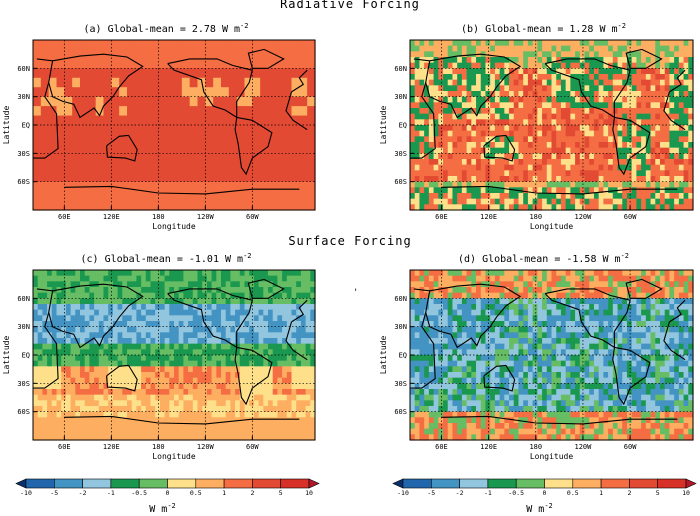 This screenshot has height=516, width=700. What do you see at coordinates (499, 148) in the screenshot?
I see `coastline` at bounding box center [499, 148].